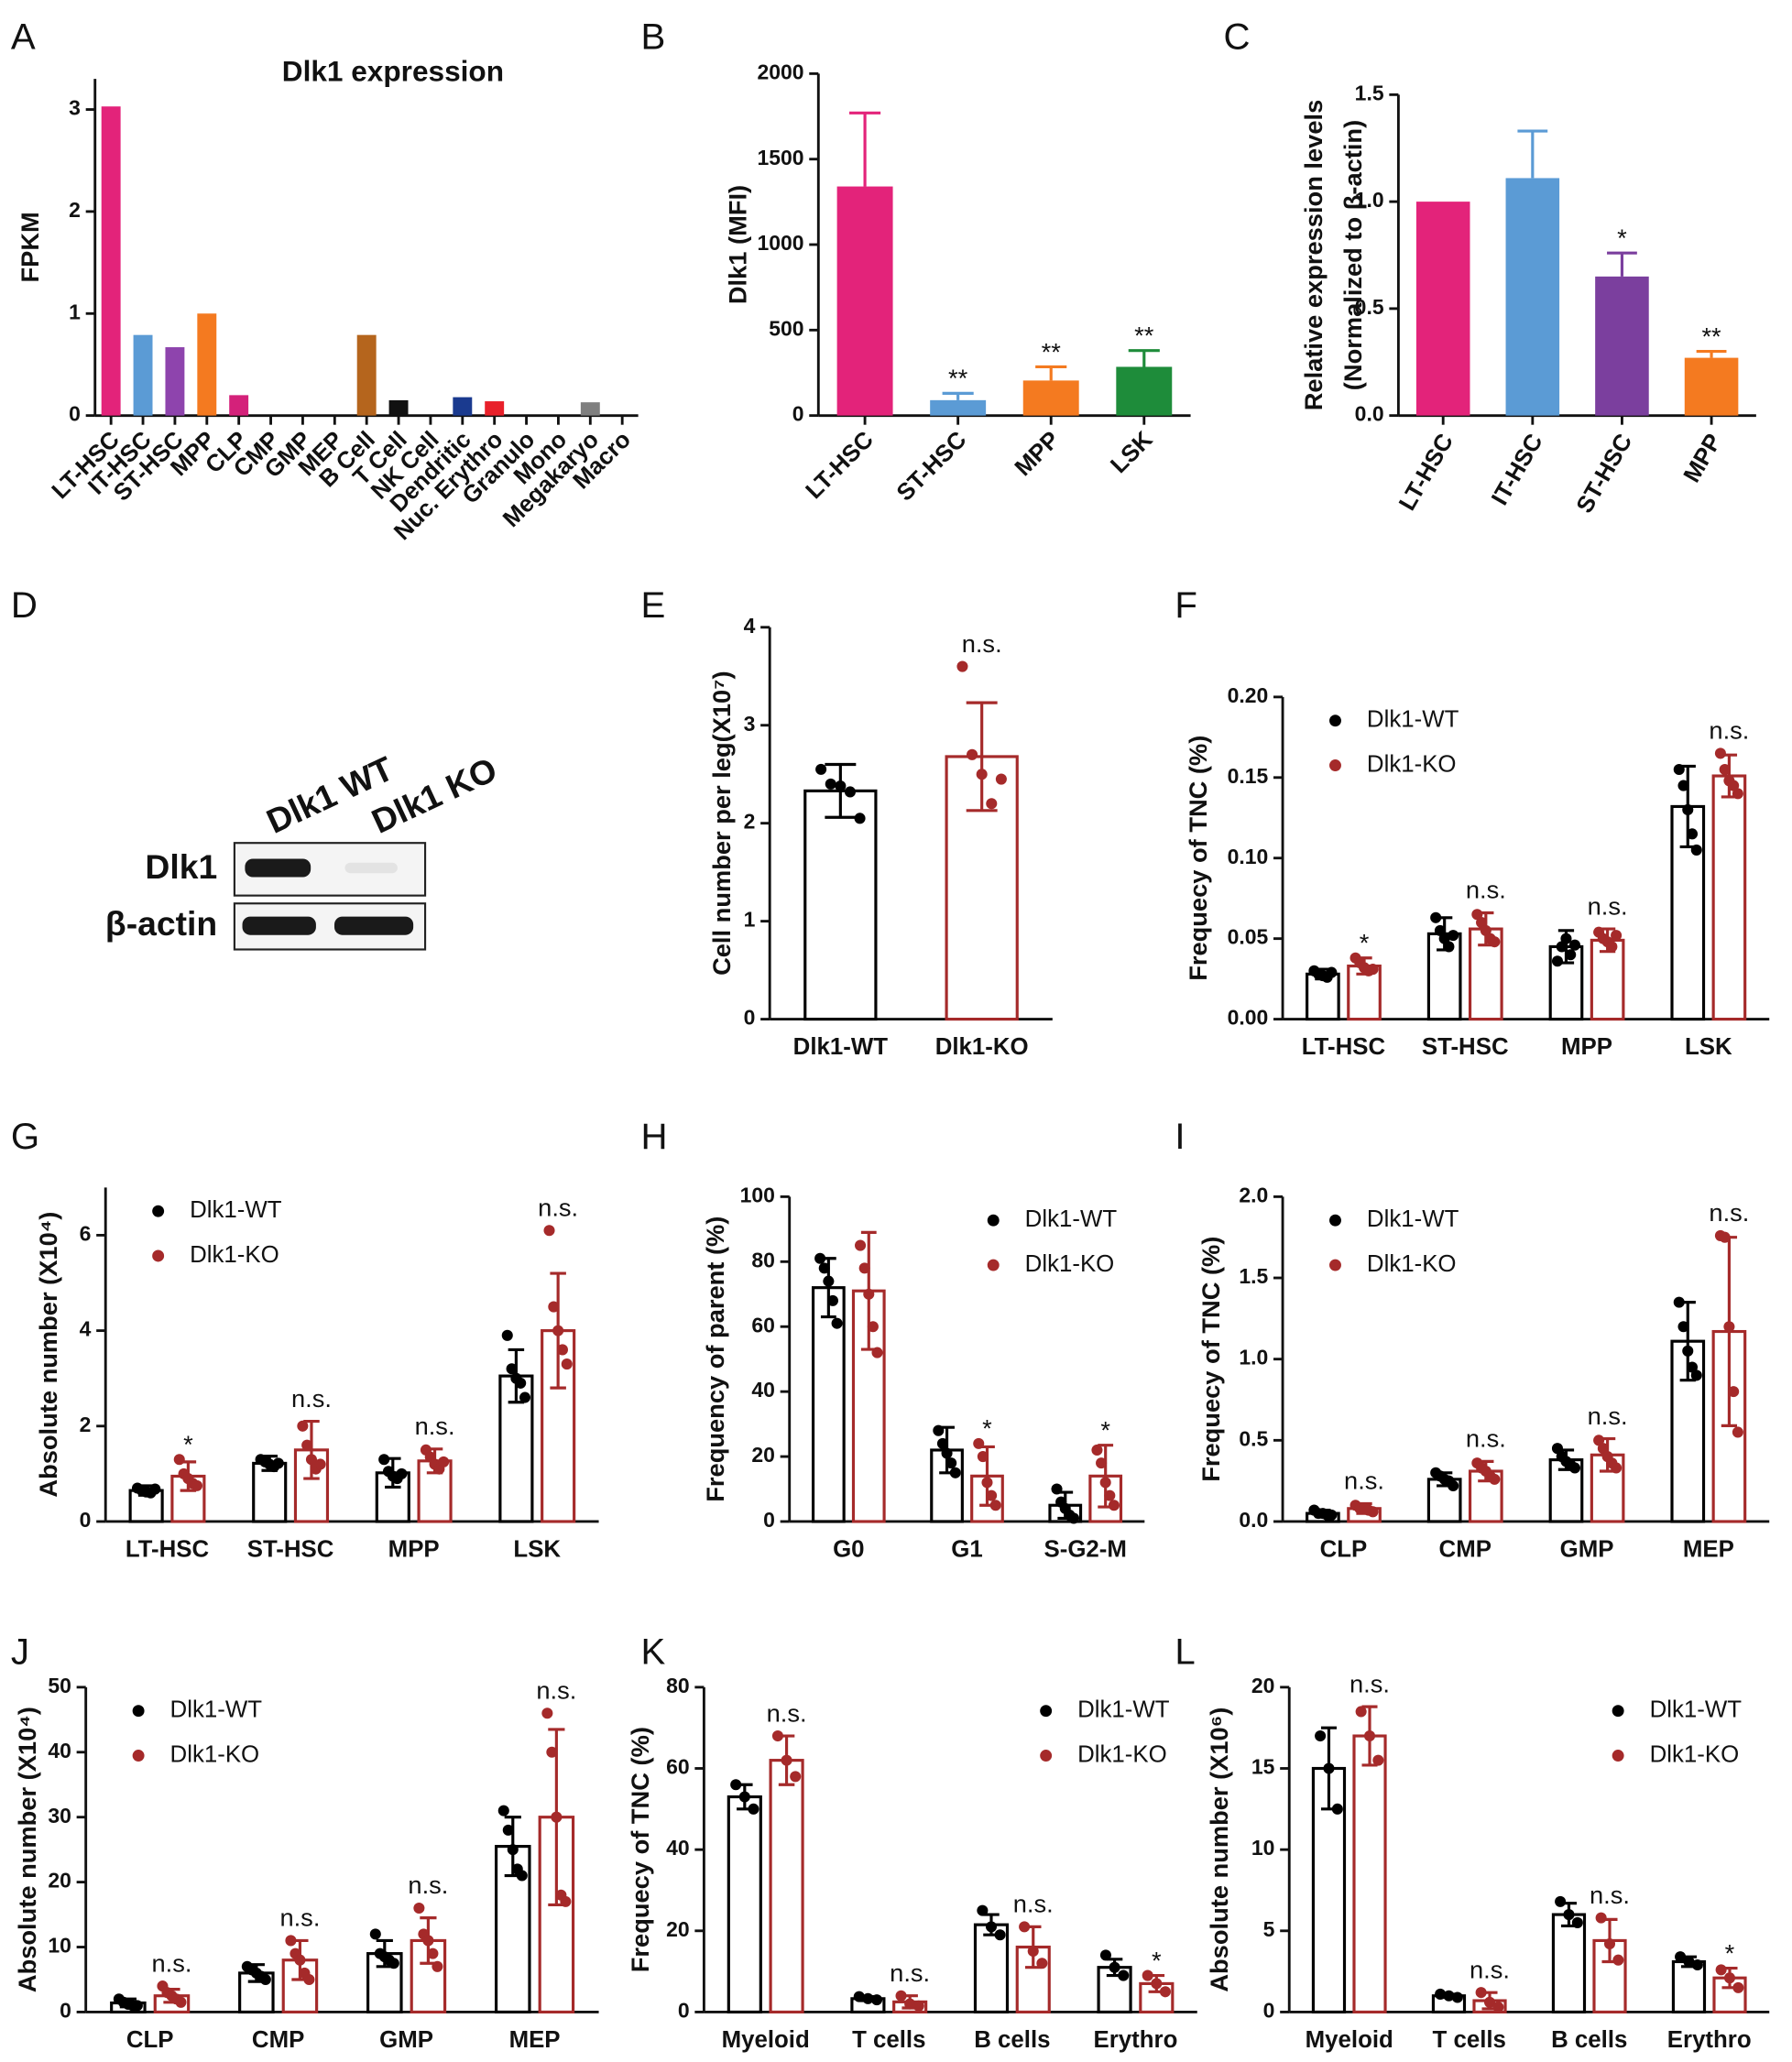 Image resolution: width=1792 pixels, height=2062 pixels. I want to click on y-tick-label: 15, so click(1263, 1767).